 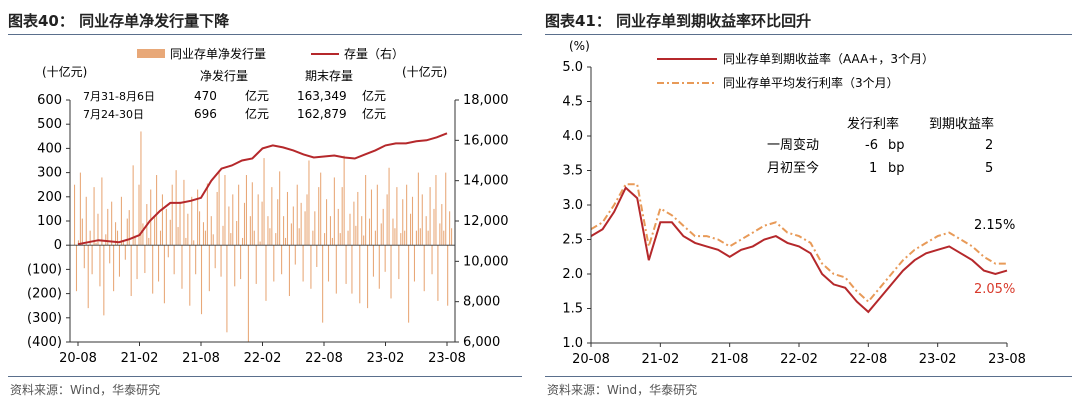 I want to click on y-tick-label: 4.0, so click(x=572, y=136).